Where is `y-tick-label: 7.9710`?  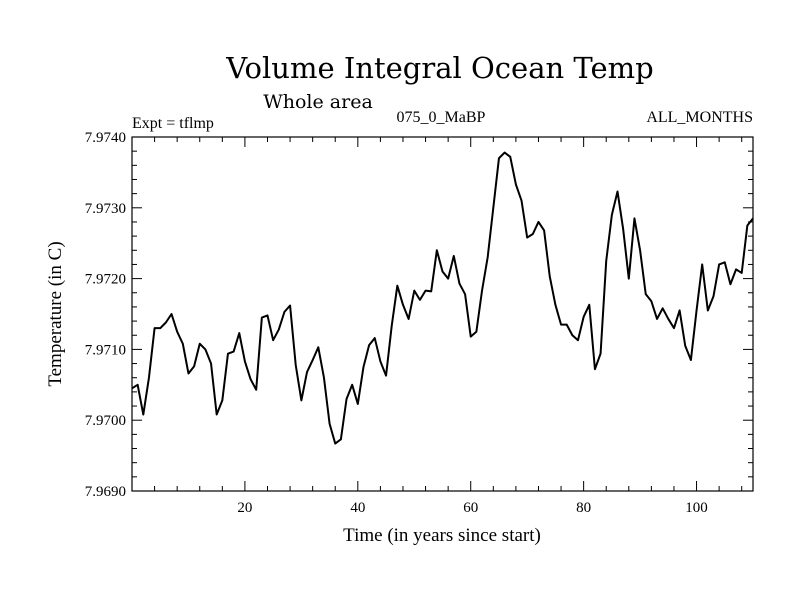 y-tick-label: 7.9710 is located at coordinates (105, 350).